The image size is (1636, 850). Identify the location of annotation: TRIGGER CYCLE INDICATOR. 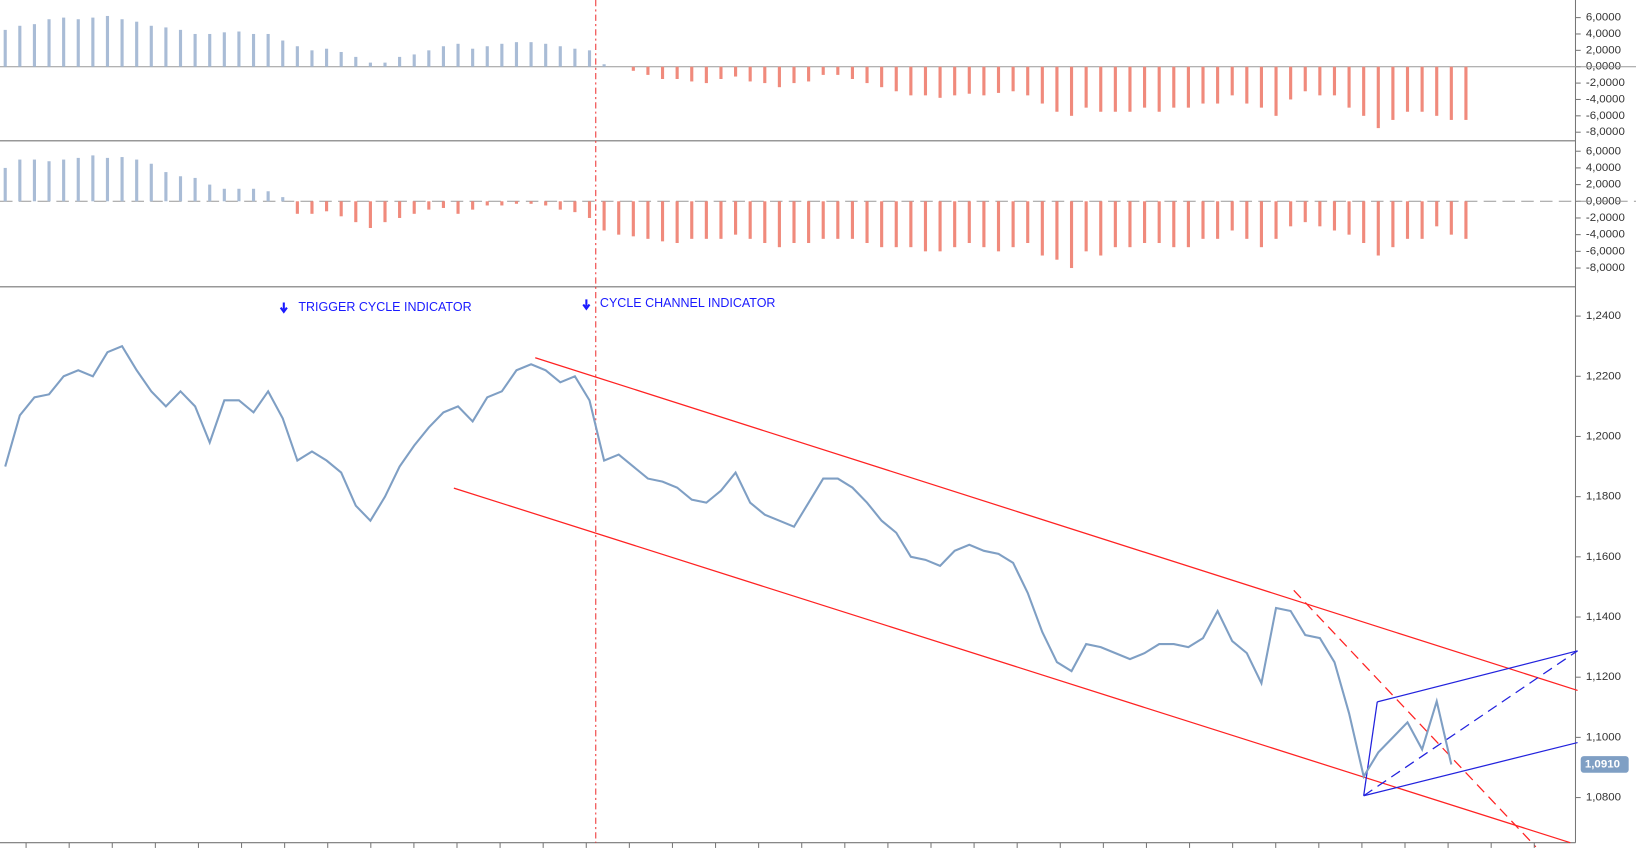
(384, 307).